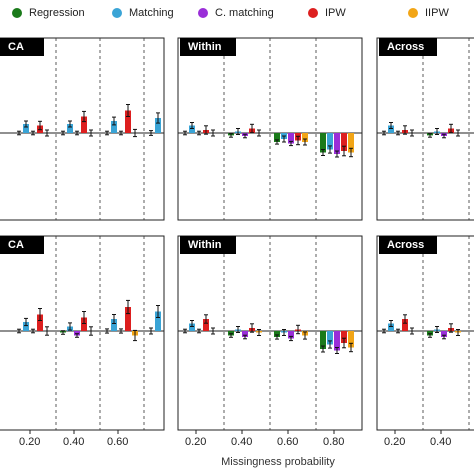 Image resolution: width=474 pixels, height=474 pixels. I want to click on legend-item-c-matching: C. matching, so click(236, 13).